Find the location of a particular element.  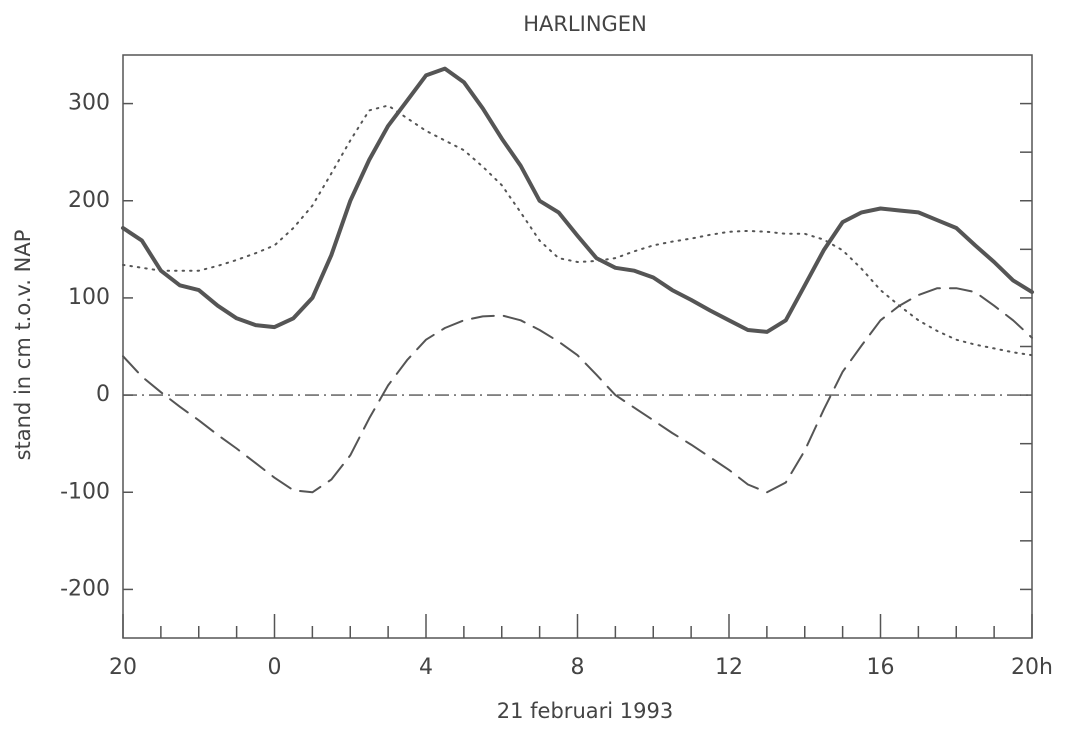

y-tick-label: 0 is located at coordinates (103, 394).